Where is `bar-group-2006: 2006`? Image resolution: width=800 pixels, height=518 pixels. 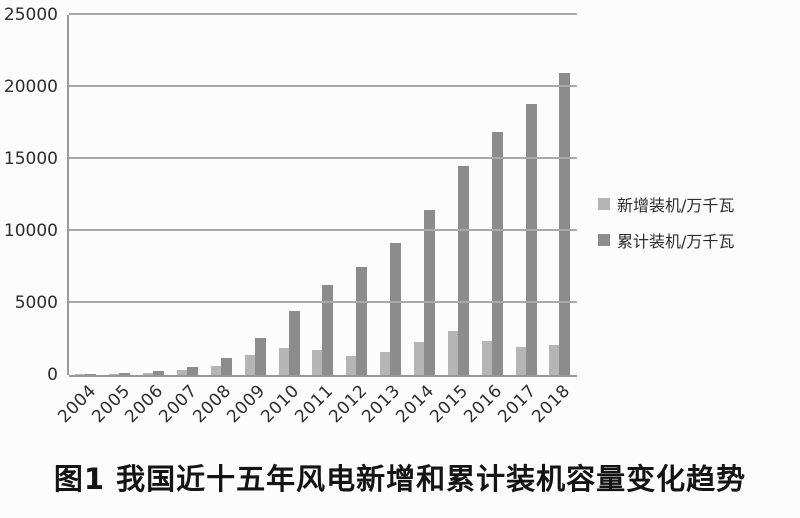 bar-group-2006: 2006 is located at coordinates (146, 221).